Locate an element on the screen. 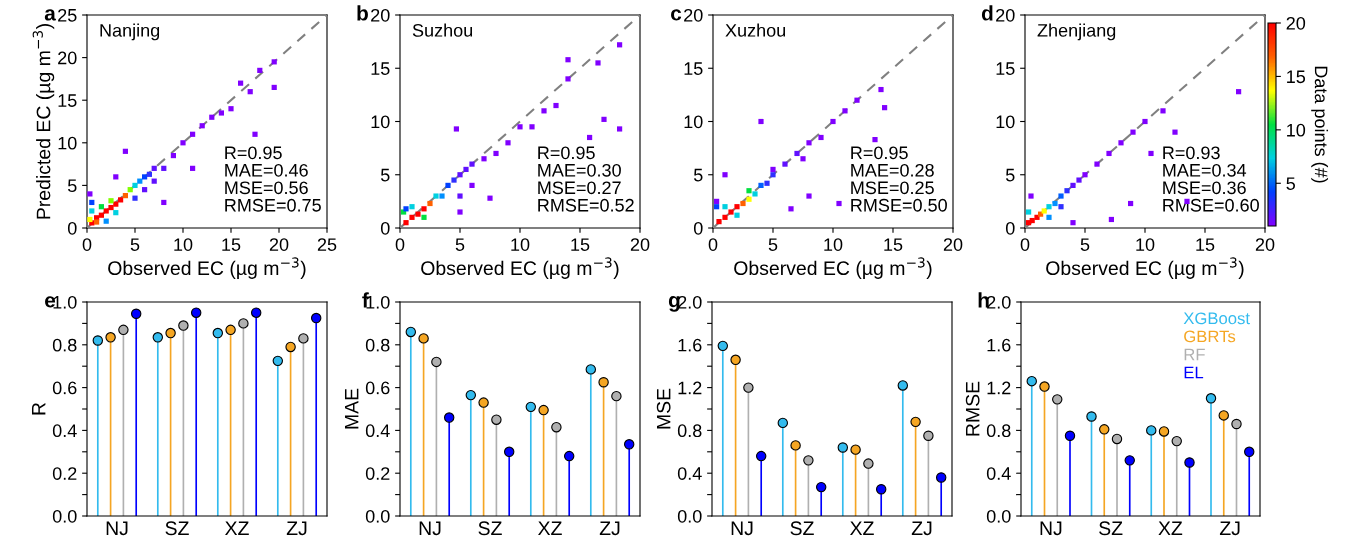 The width and height of the screenshot is (1348, 546). annotation: R=0.93 MAE=0.34 MSE=0.36 RMSE=0.60 is located at coordinates (1211, 179).